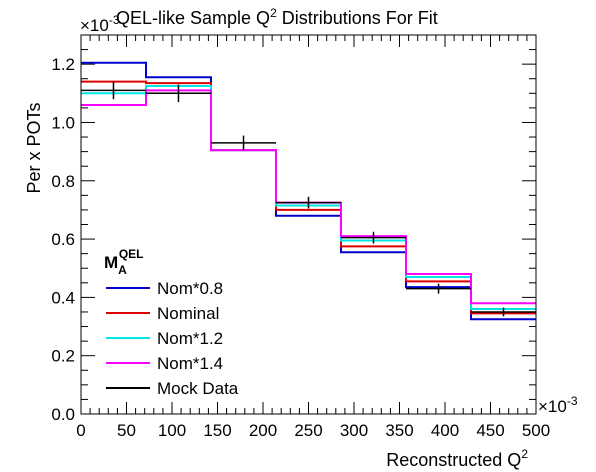 The height and width of the screenshot is (472, 596). What do you see at coordinates (63, 181) in the screenshot?
I see `y-tick-label: 0.8` at bounding box center [63, 181].